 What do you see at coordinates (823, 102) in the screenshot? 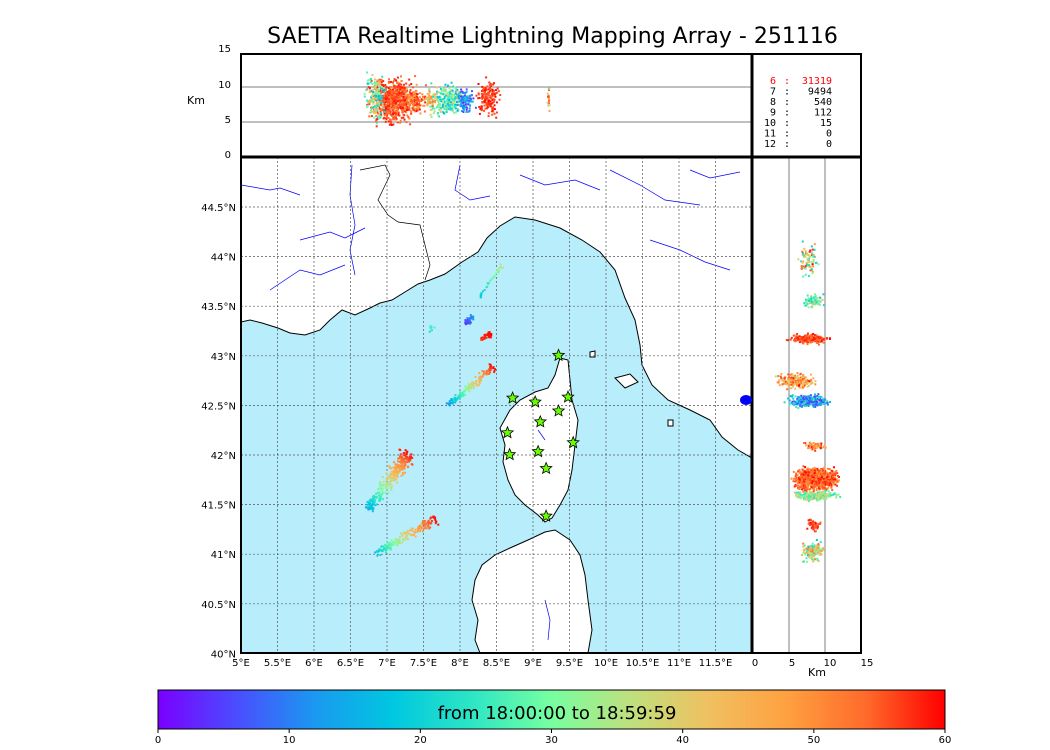
I see `count-value: 540` at bounding box center [823, 102].